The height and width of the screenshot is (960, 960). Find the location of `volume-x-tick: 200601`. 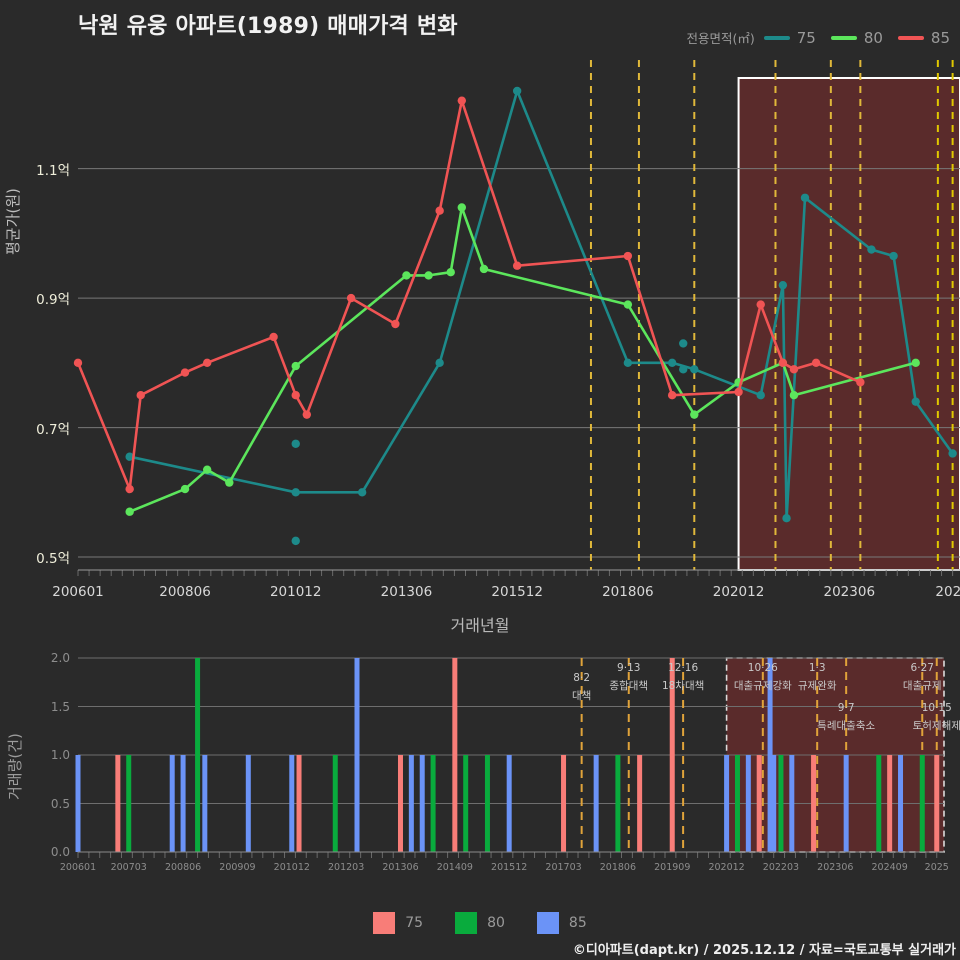

volume-x-tick: 200601 is located at coordinates (78, 867).